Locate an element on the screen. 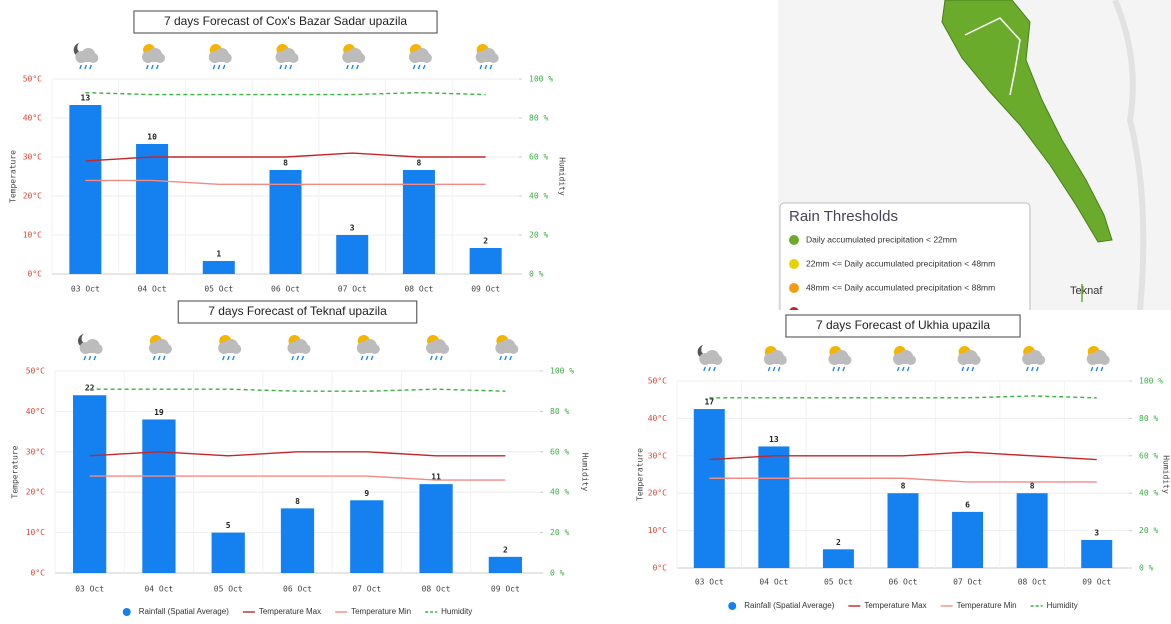 The height and width of the screenshot is (624, 1171). legend-label: Humidity is located at coordinates (1062, 605).